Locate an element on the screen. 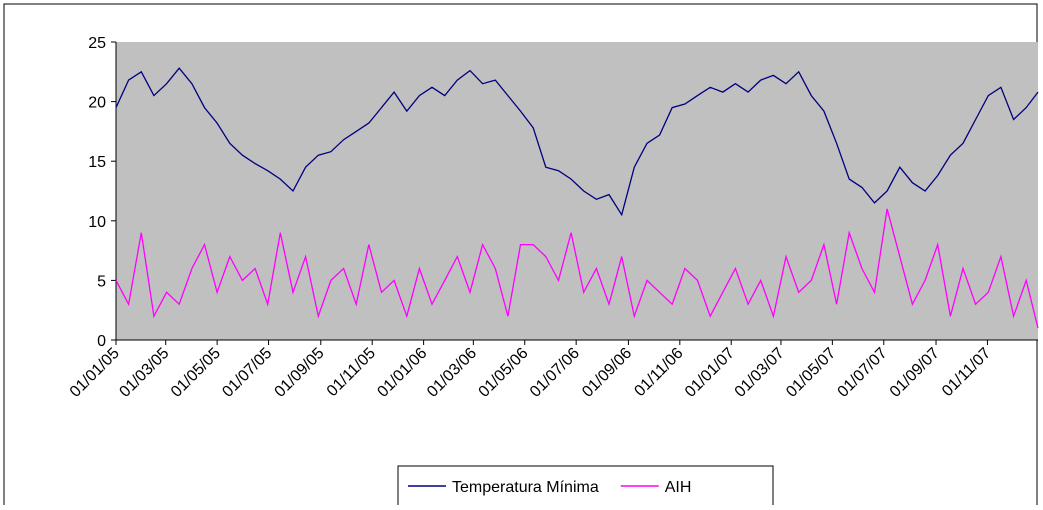 This screenshot has height=510, width=1043. y-tick-label: 0 is located at coordinates (101, 341).